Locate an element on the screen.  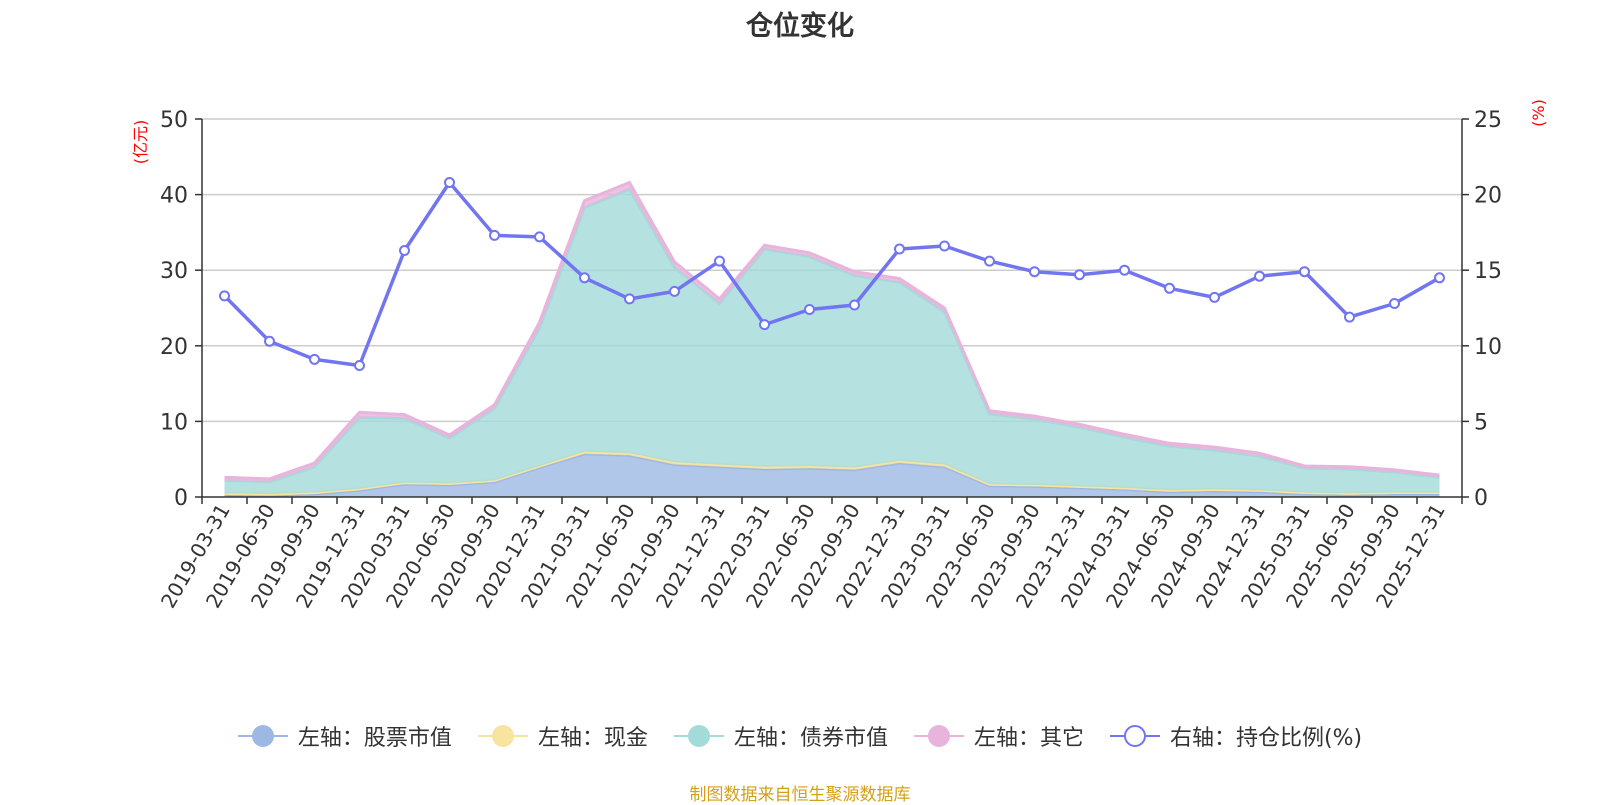
legend-item-other: 左轴：其它 is located at coordinates (998, 736).